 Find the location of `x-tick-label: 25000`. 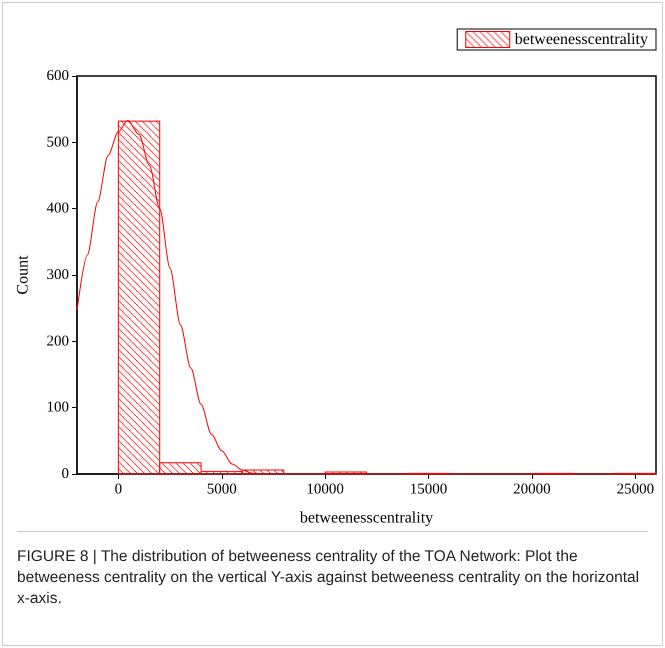

x-tick-label: 25000 is located at coordinates (635, 490).